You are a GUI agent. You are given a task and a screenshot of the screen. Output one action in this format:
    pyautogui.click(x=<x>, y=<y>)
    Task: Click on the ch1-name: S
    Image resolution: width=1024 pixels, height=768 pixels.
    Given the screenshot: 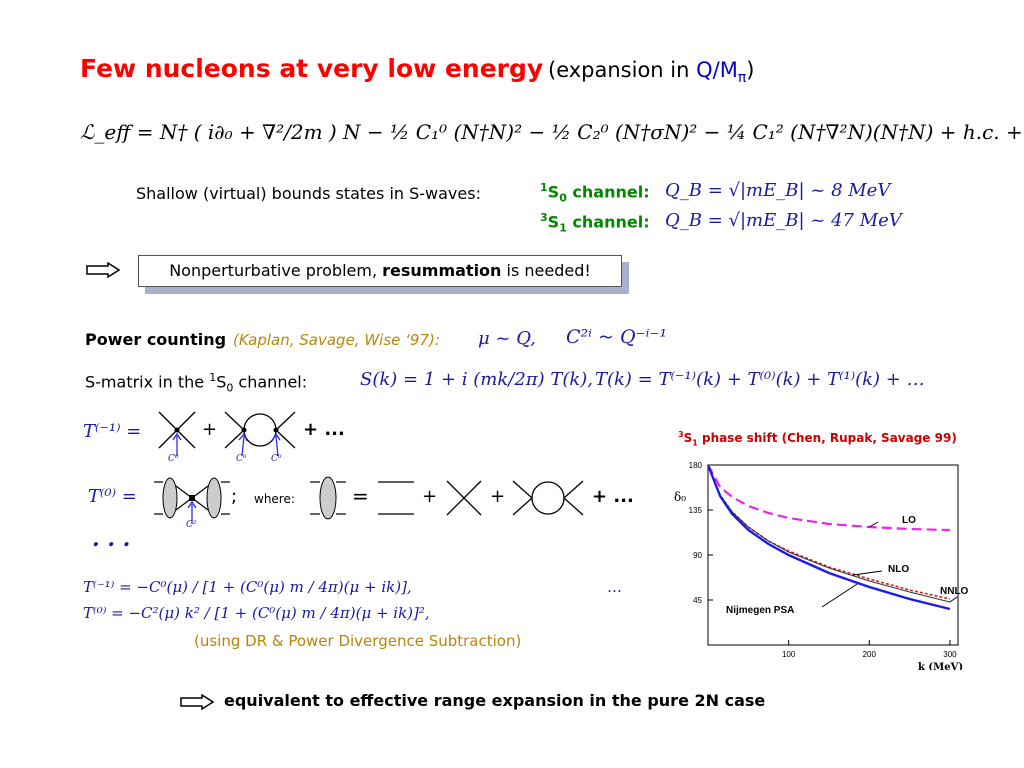 What is the action you would take?
    pyautogui.click(x=553, y=192)
    